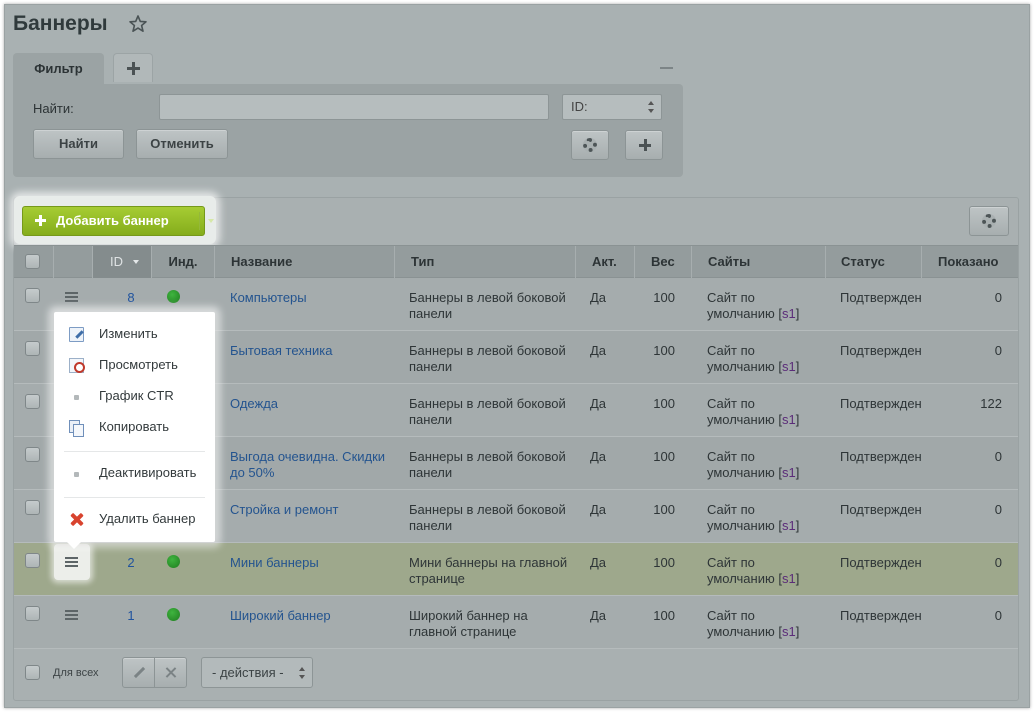 This screenshot has height=712, width=1034. Describe the element at coordinates (274, 562) in the screenshot. I see `row-name-link: Мини баннеры` at that location.